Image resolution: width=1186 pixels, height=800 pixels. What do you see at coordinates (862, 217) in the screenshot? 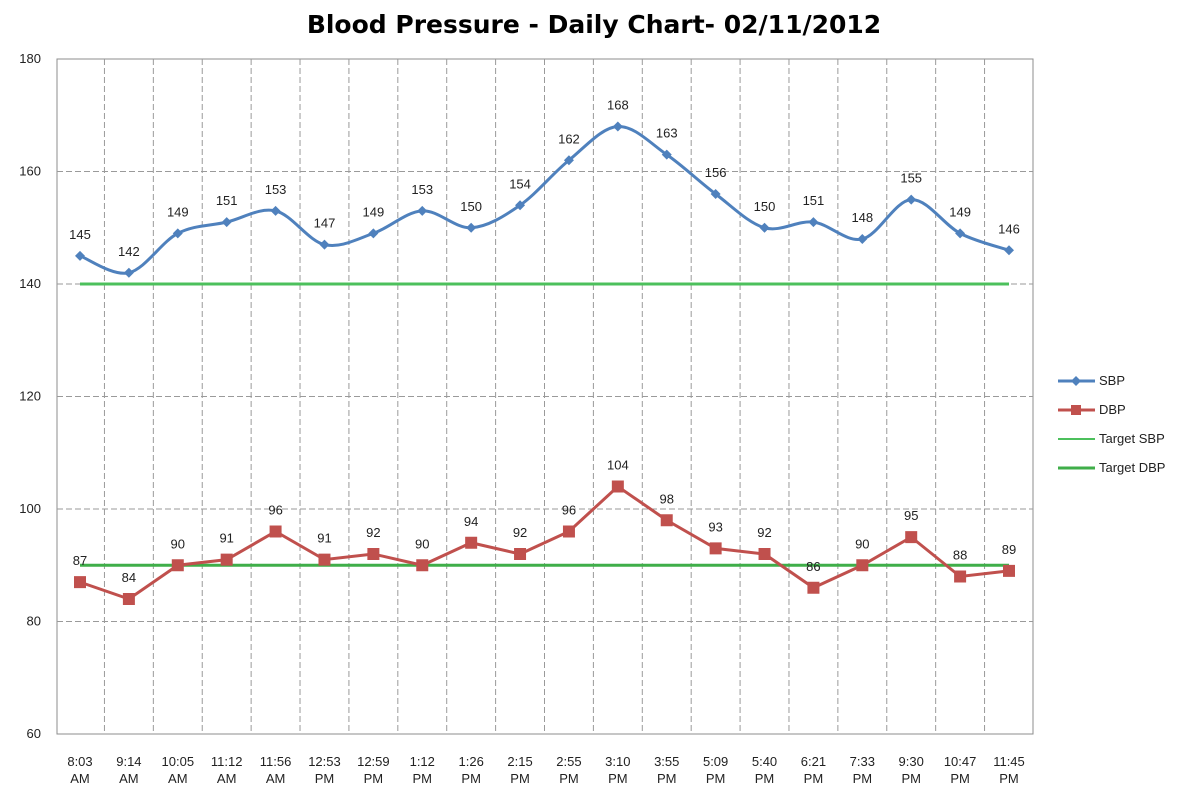
I see `sbp-data-label: 148` at bounding box center [862, 217].